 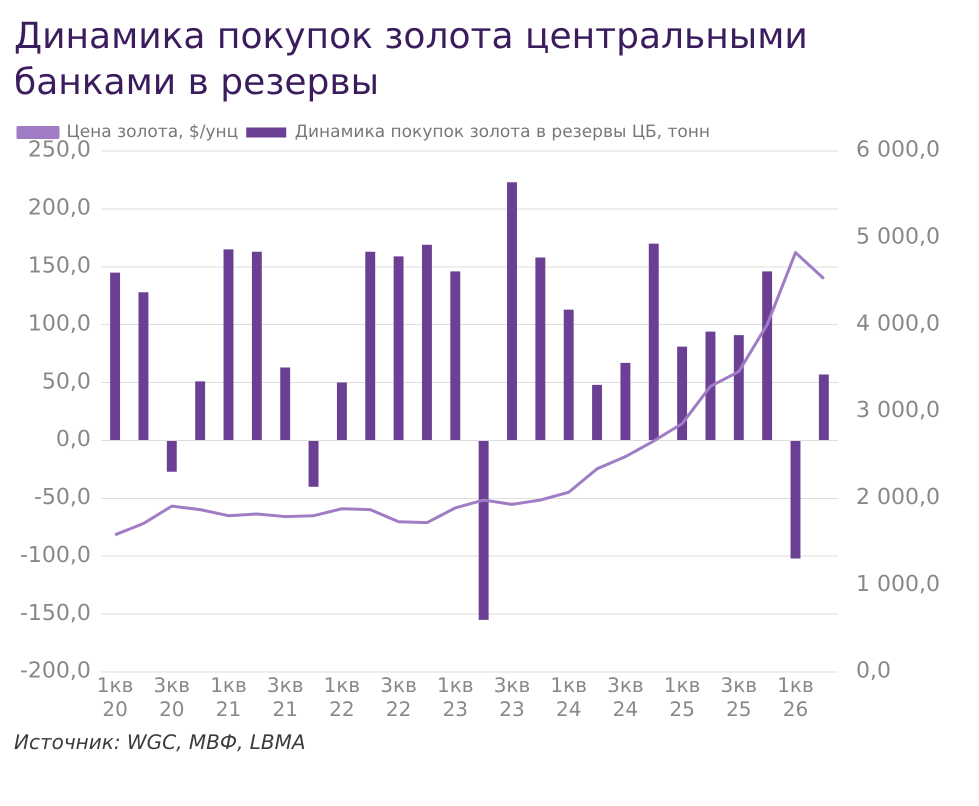 I want to click on x-tick-label: 1кв 22, so click(x=342, y=697).